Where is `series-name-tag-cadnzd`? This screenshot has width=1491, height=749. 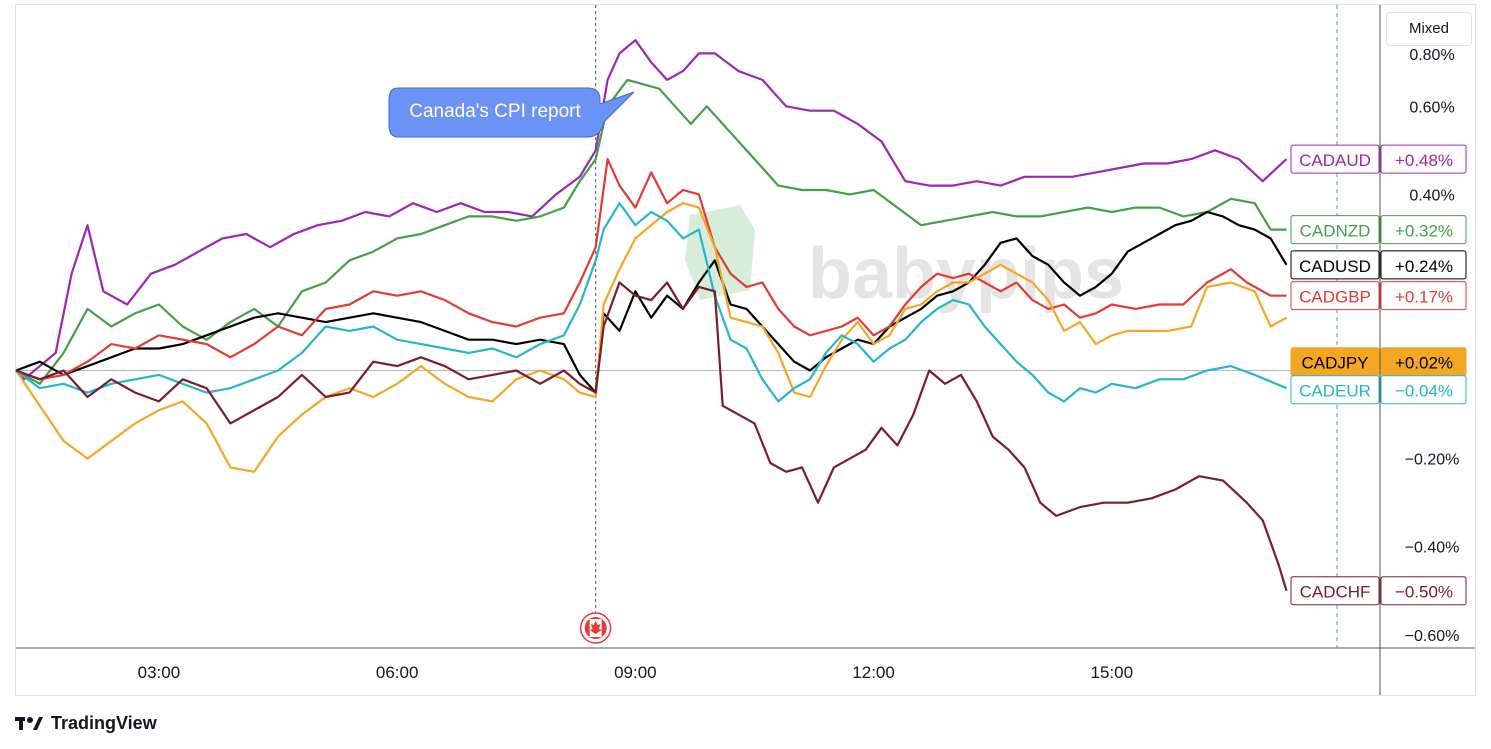 series-name-tag-cadnzd is located at coordinates (1335, 230).